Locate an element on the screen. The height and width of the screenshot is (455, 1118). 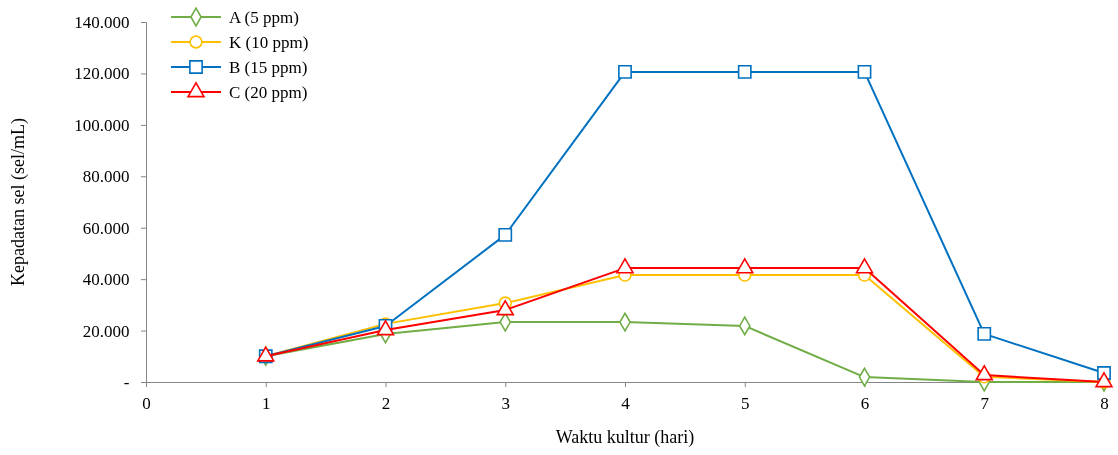
x-tick-label: 4 is located at coordinates (626, 403).